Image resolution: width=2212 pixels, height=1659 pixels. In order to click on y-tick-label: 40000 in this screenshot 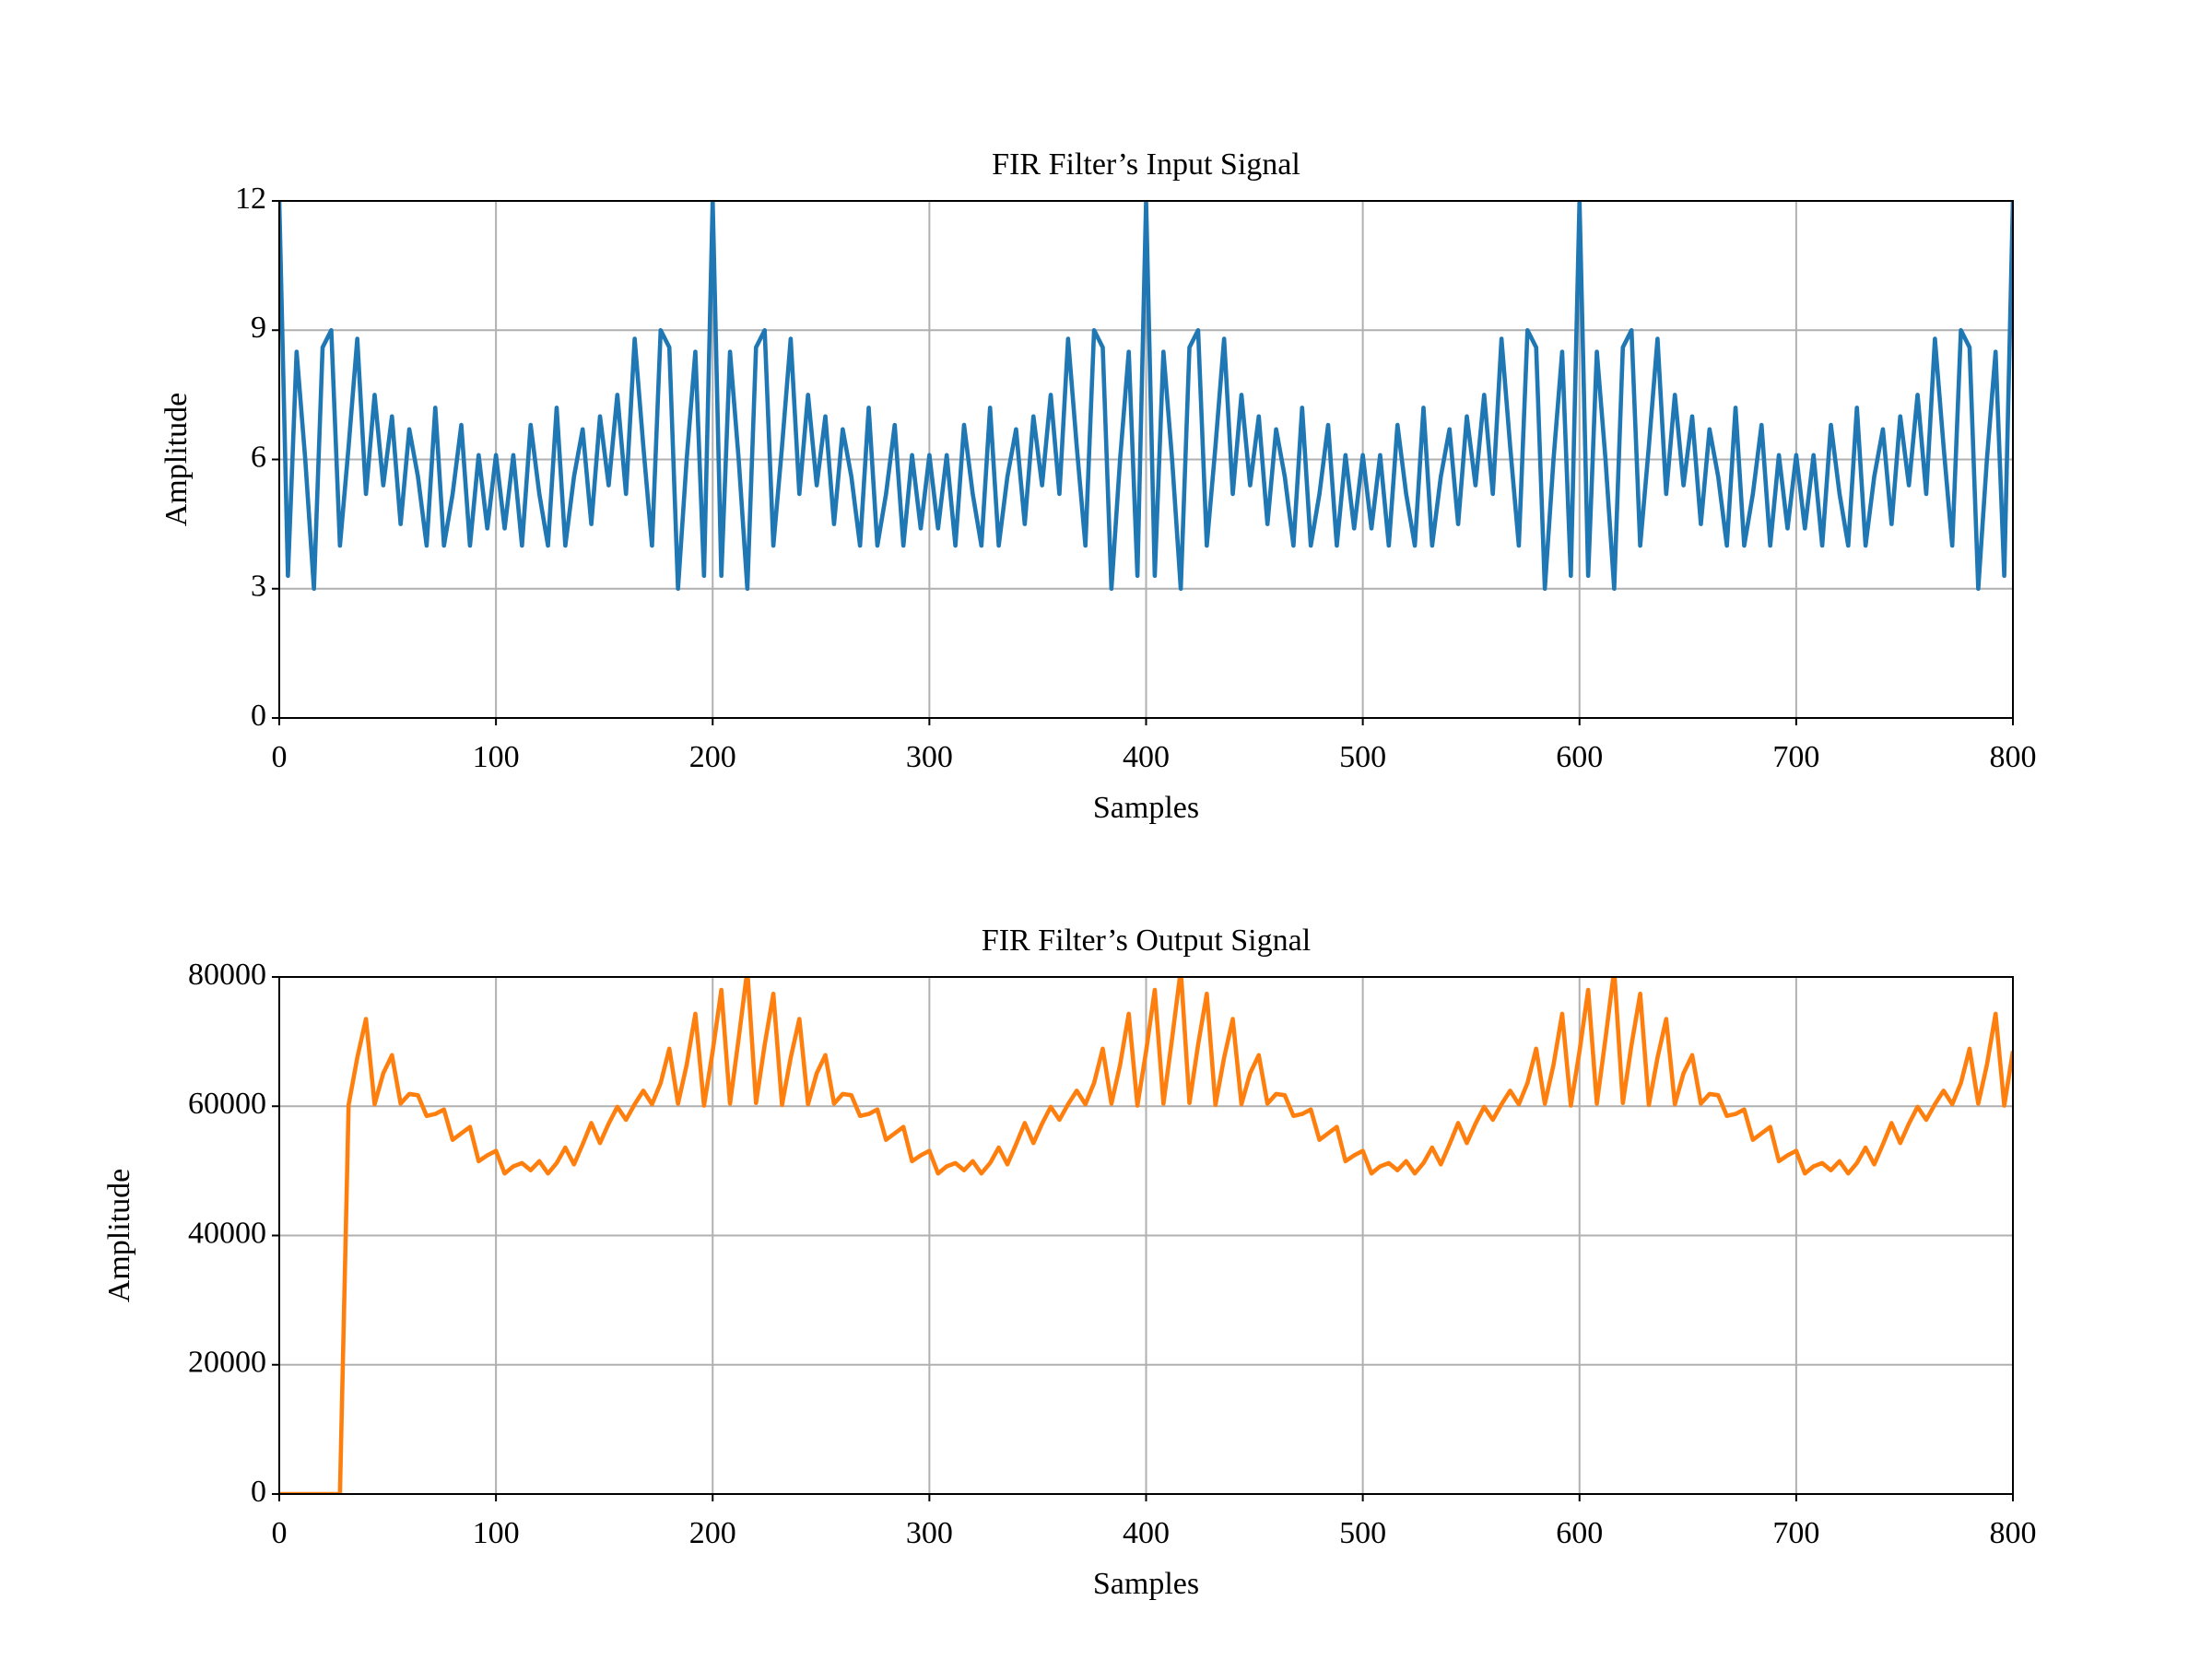, I will do `click(227, 1233)`.